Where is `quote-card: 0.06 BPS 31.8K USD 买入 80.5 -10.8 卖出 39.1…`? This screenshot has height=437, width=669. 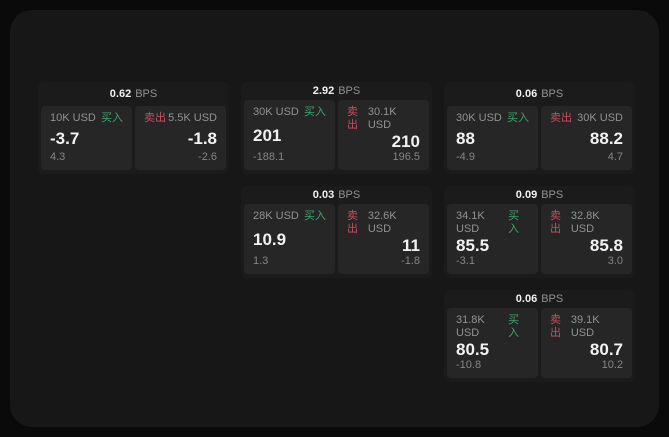 quote-card: 0.06 BPS 31.8K USD 买入 80.5 -10.8 卖出 39.1… is located at coordinates (539, 336).